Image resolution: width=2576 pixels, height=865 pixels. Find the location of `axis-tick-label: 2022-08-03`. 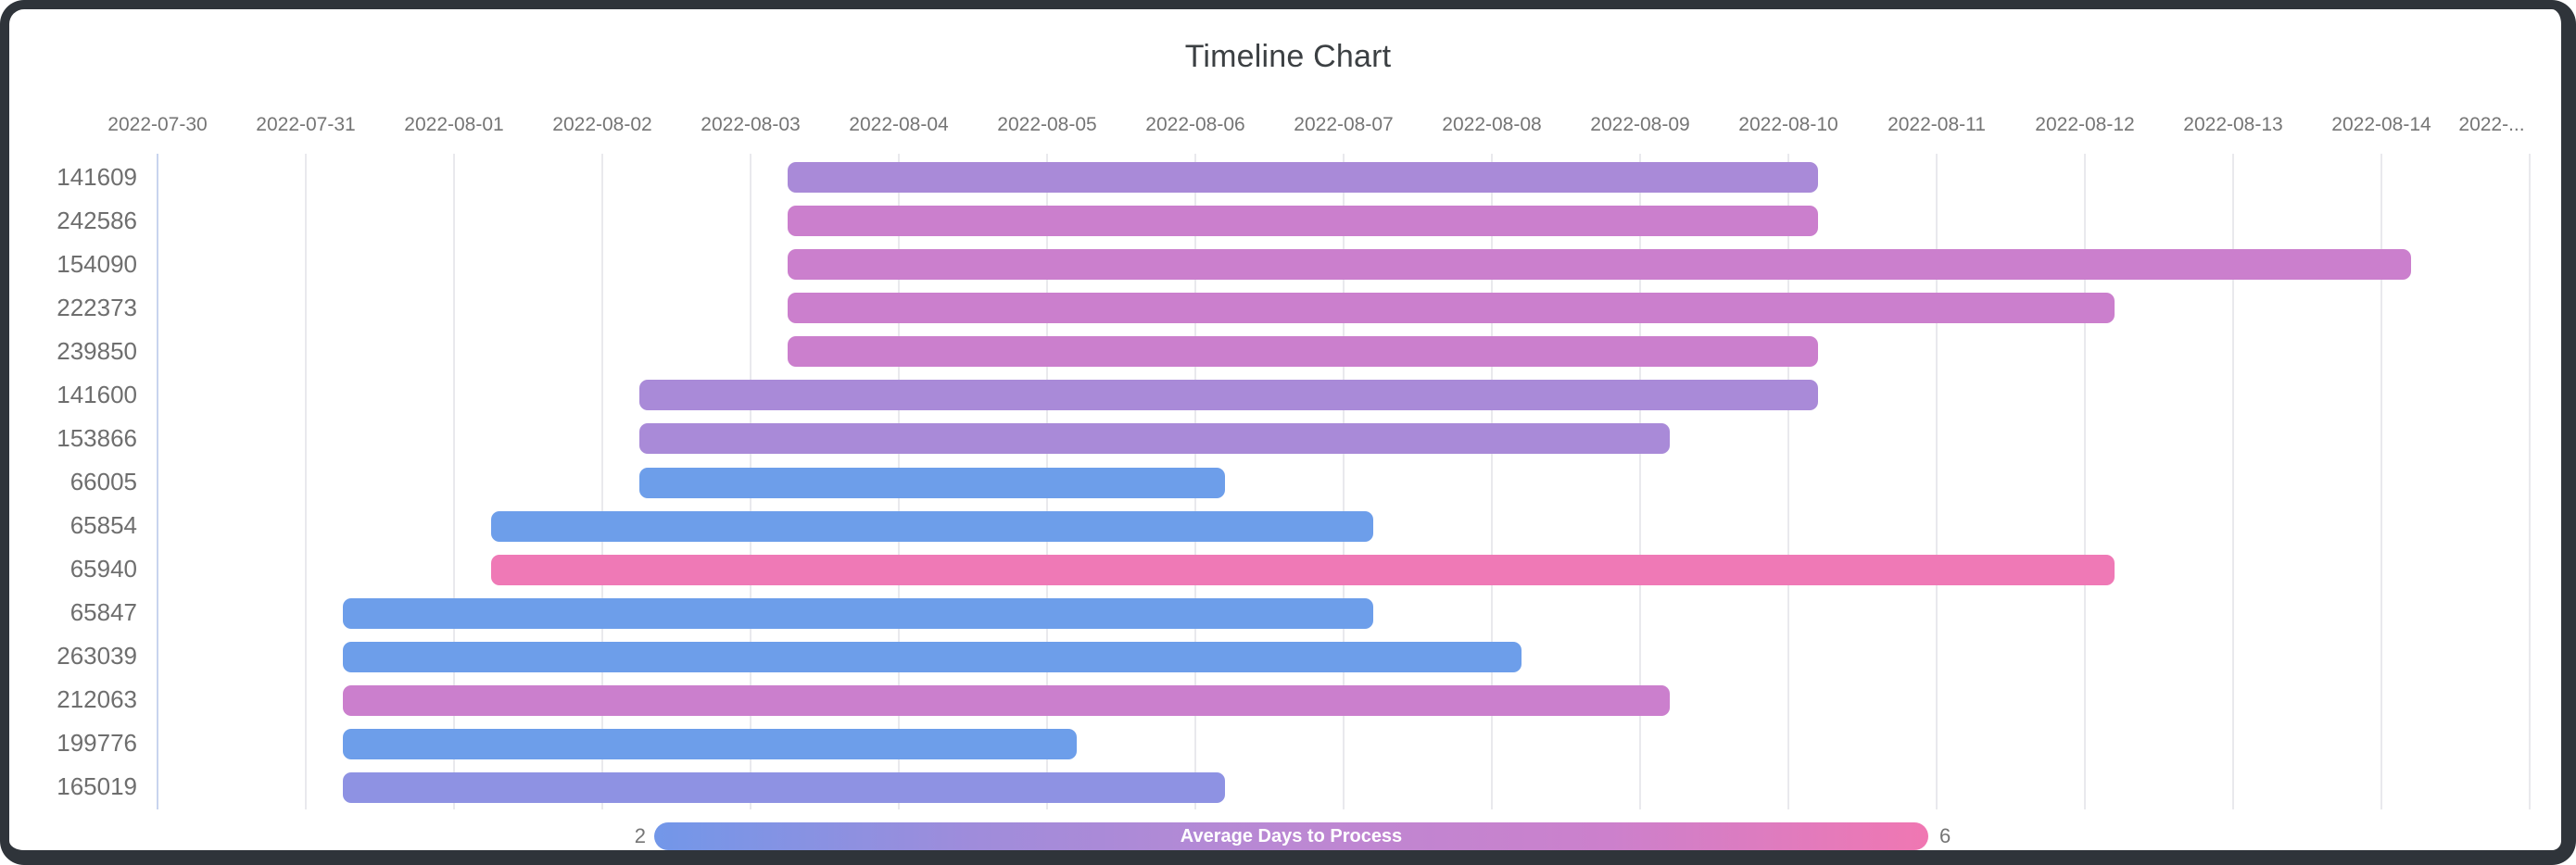

axis-tick-label: 2022-08-03 is located at coordinates (751, 124).